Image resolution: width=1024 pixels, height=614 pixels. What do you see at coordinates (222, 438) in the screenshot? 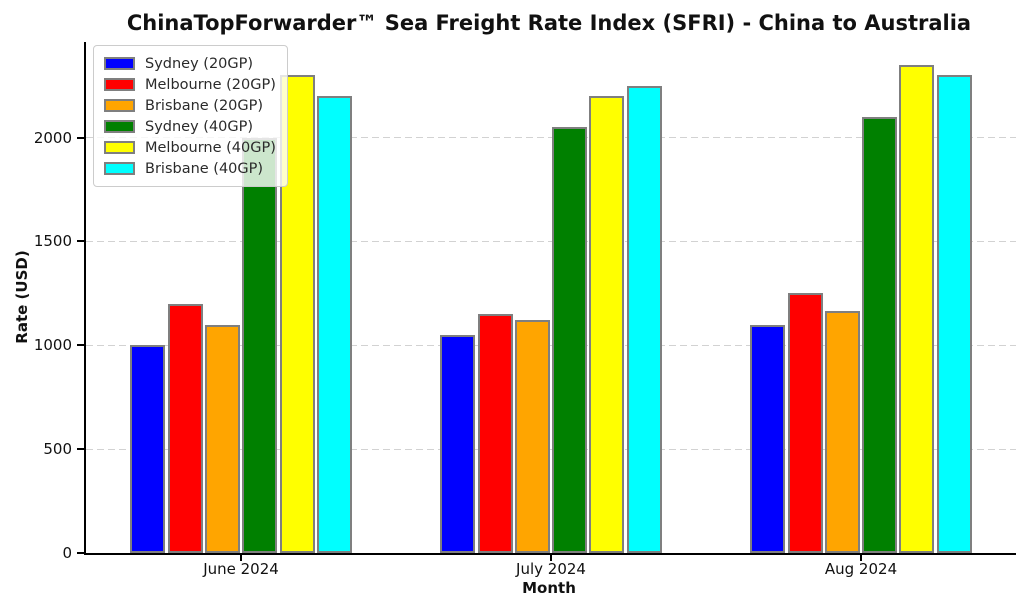
I see `bar-brisbane-20gp-june-2024` at bounding box center [222, 438].